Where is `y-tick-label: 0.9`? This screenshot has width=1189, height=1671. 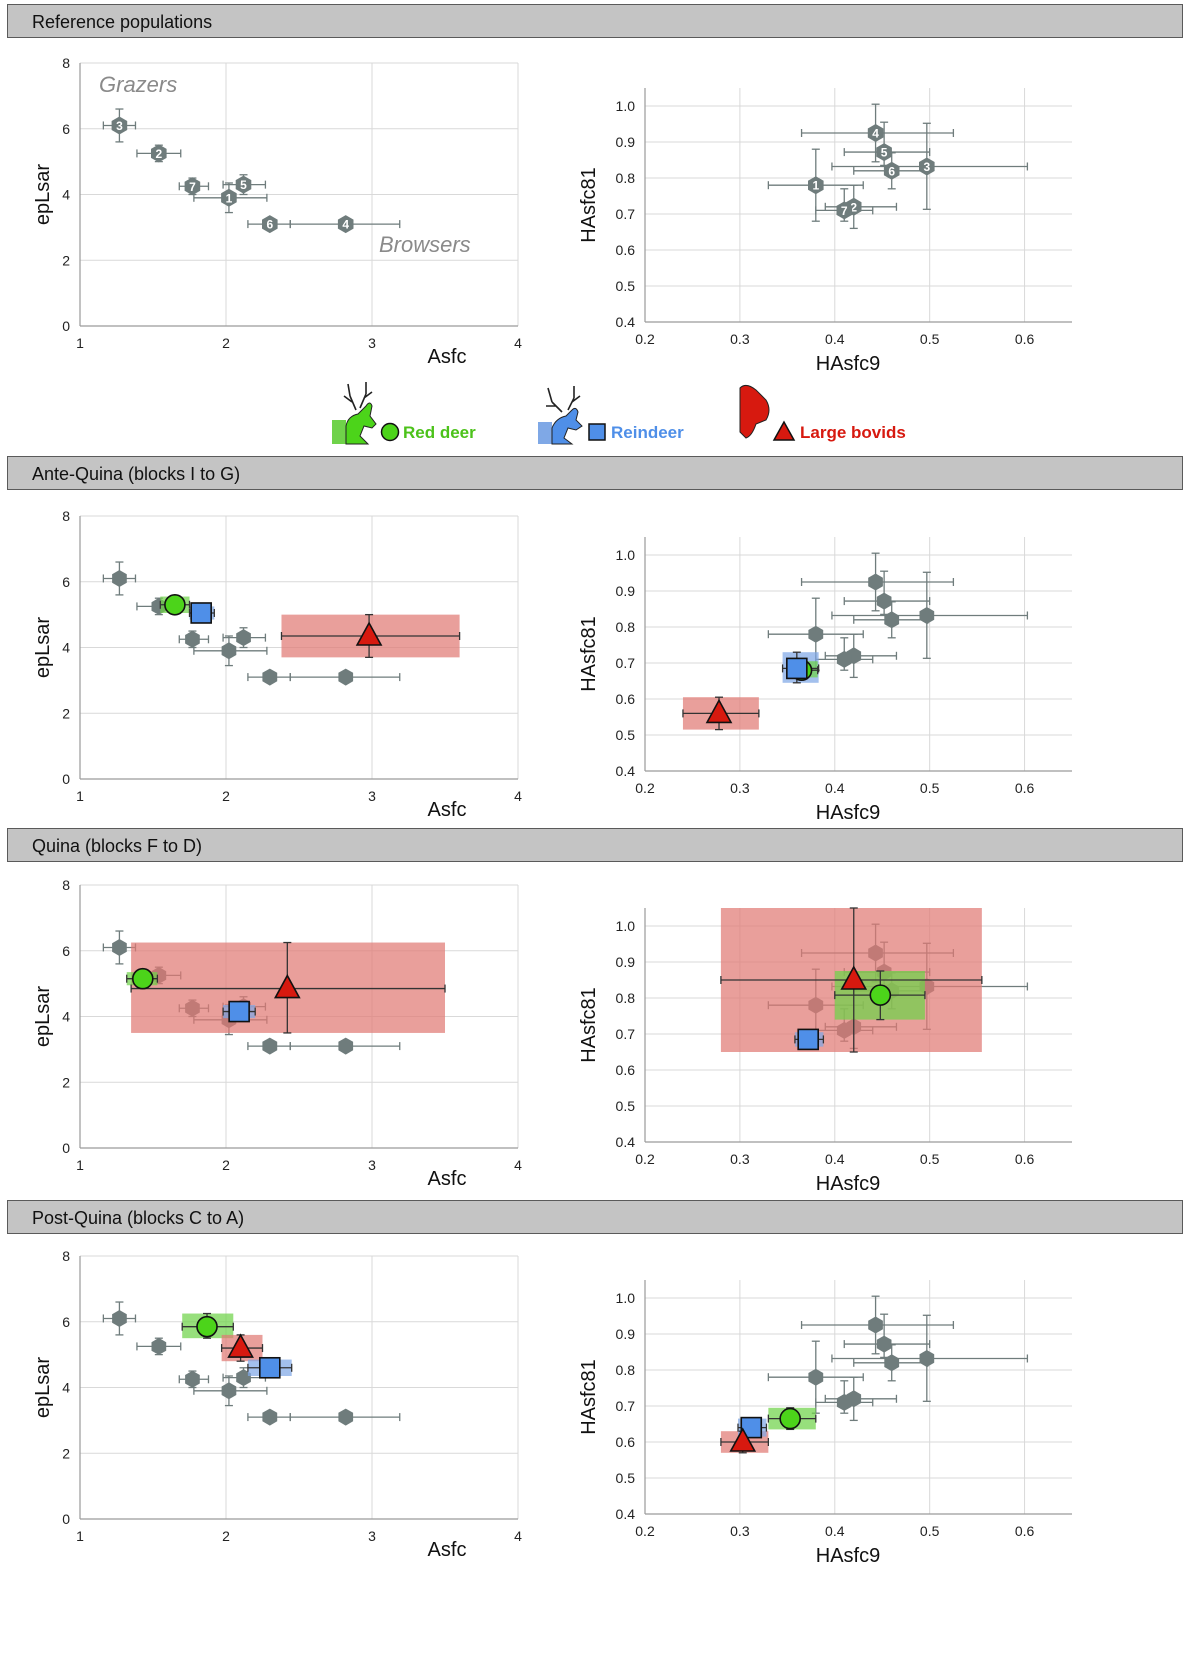
y-tick-label: 0.9 is located at coordinates (626, 962).